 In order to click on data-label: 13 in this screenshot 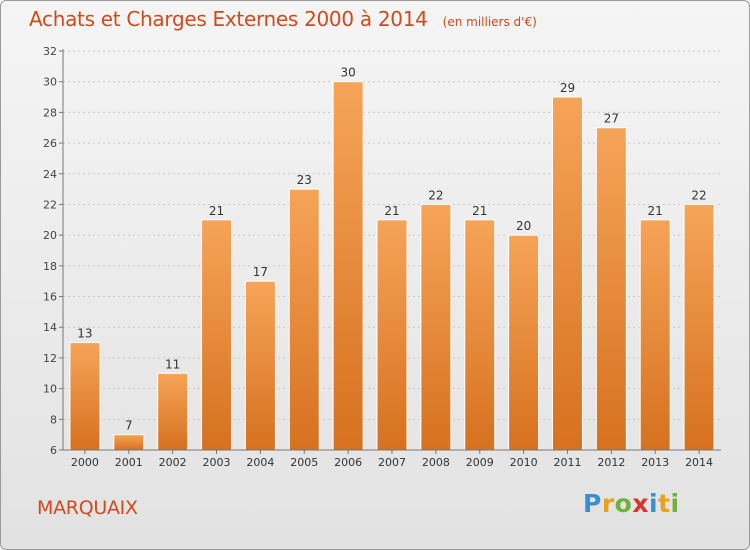, I will do `click(84, 334)`.